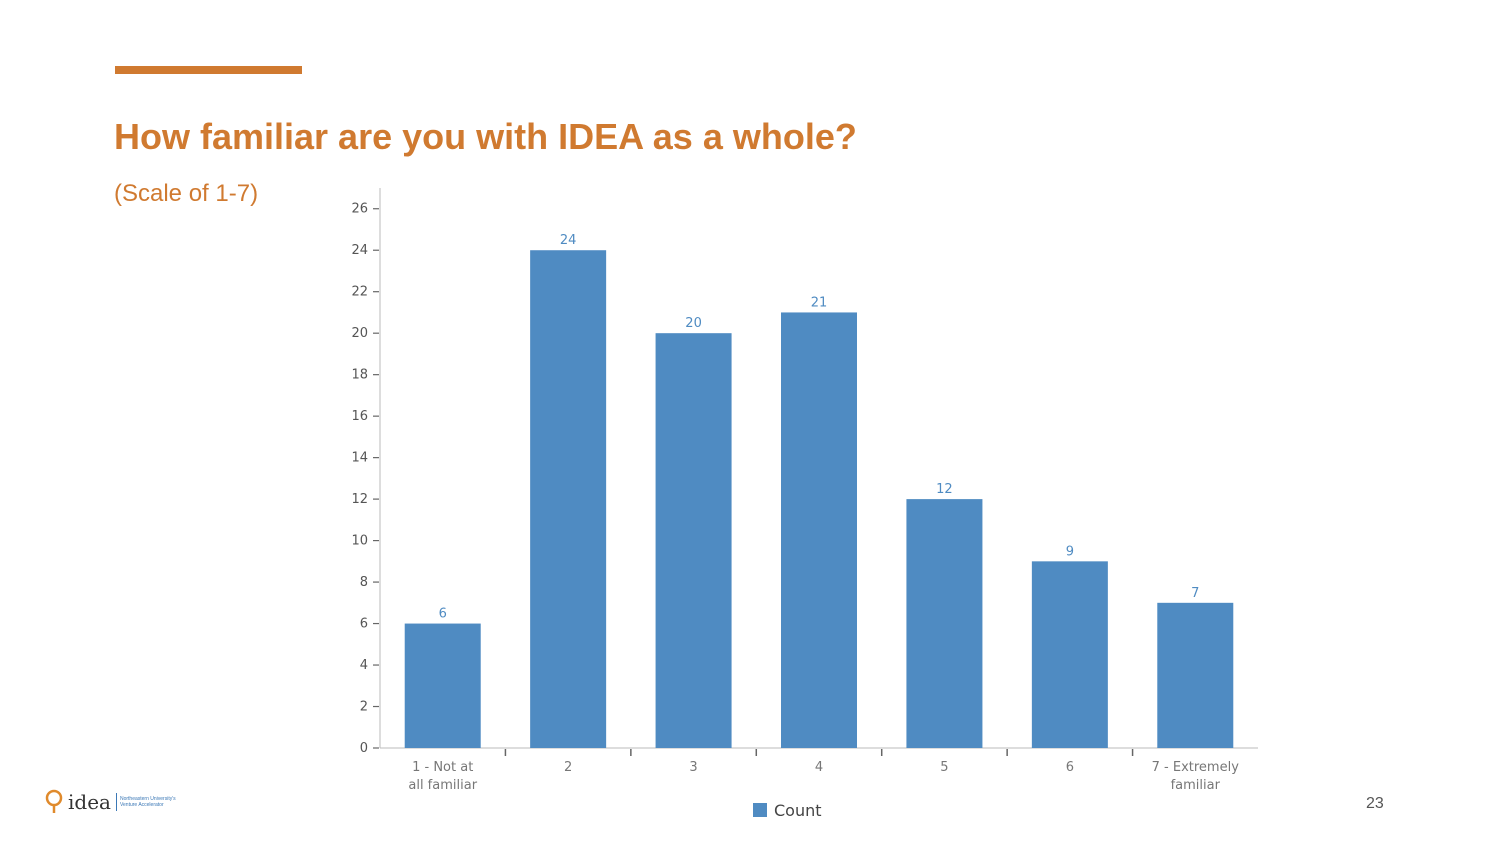 The image size is (1500, 843). Describe the element at coordinates (798, 810) in the screenshot. I see `legend-label: Count` at that location.